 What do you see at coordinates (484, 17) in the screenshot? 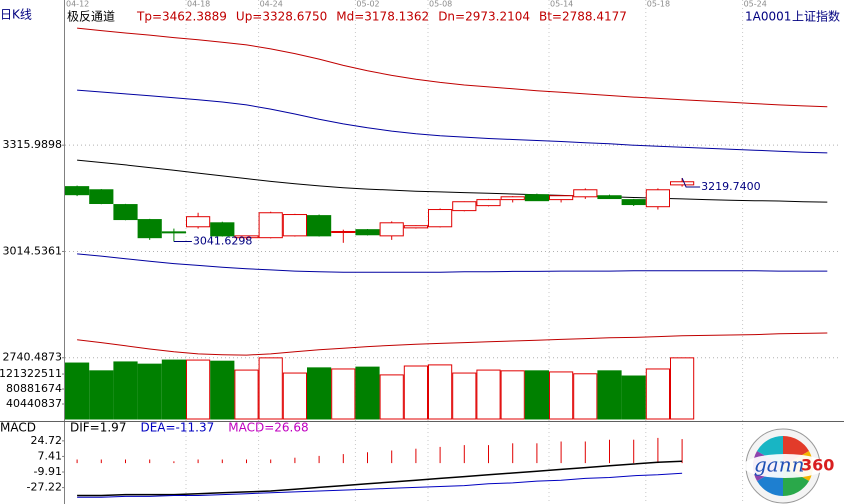
I see `legend-entry: Dn=2973.2104` at bounding box center [484, 17].